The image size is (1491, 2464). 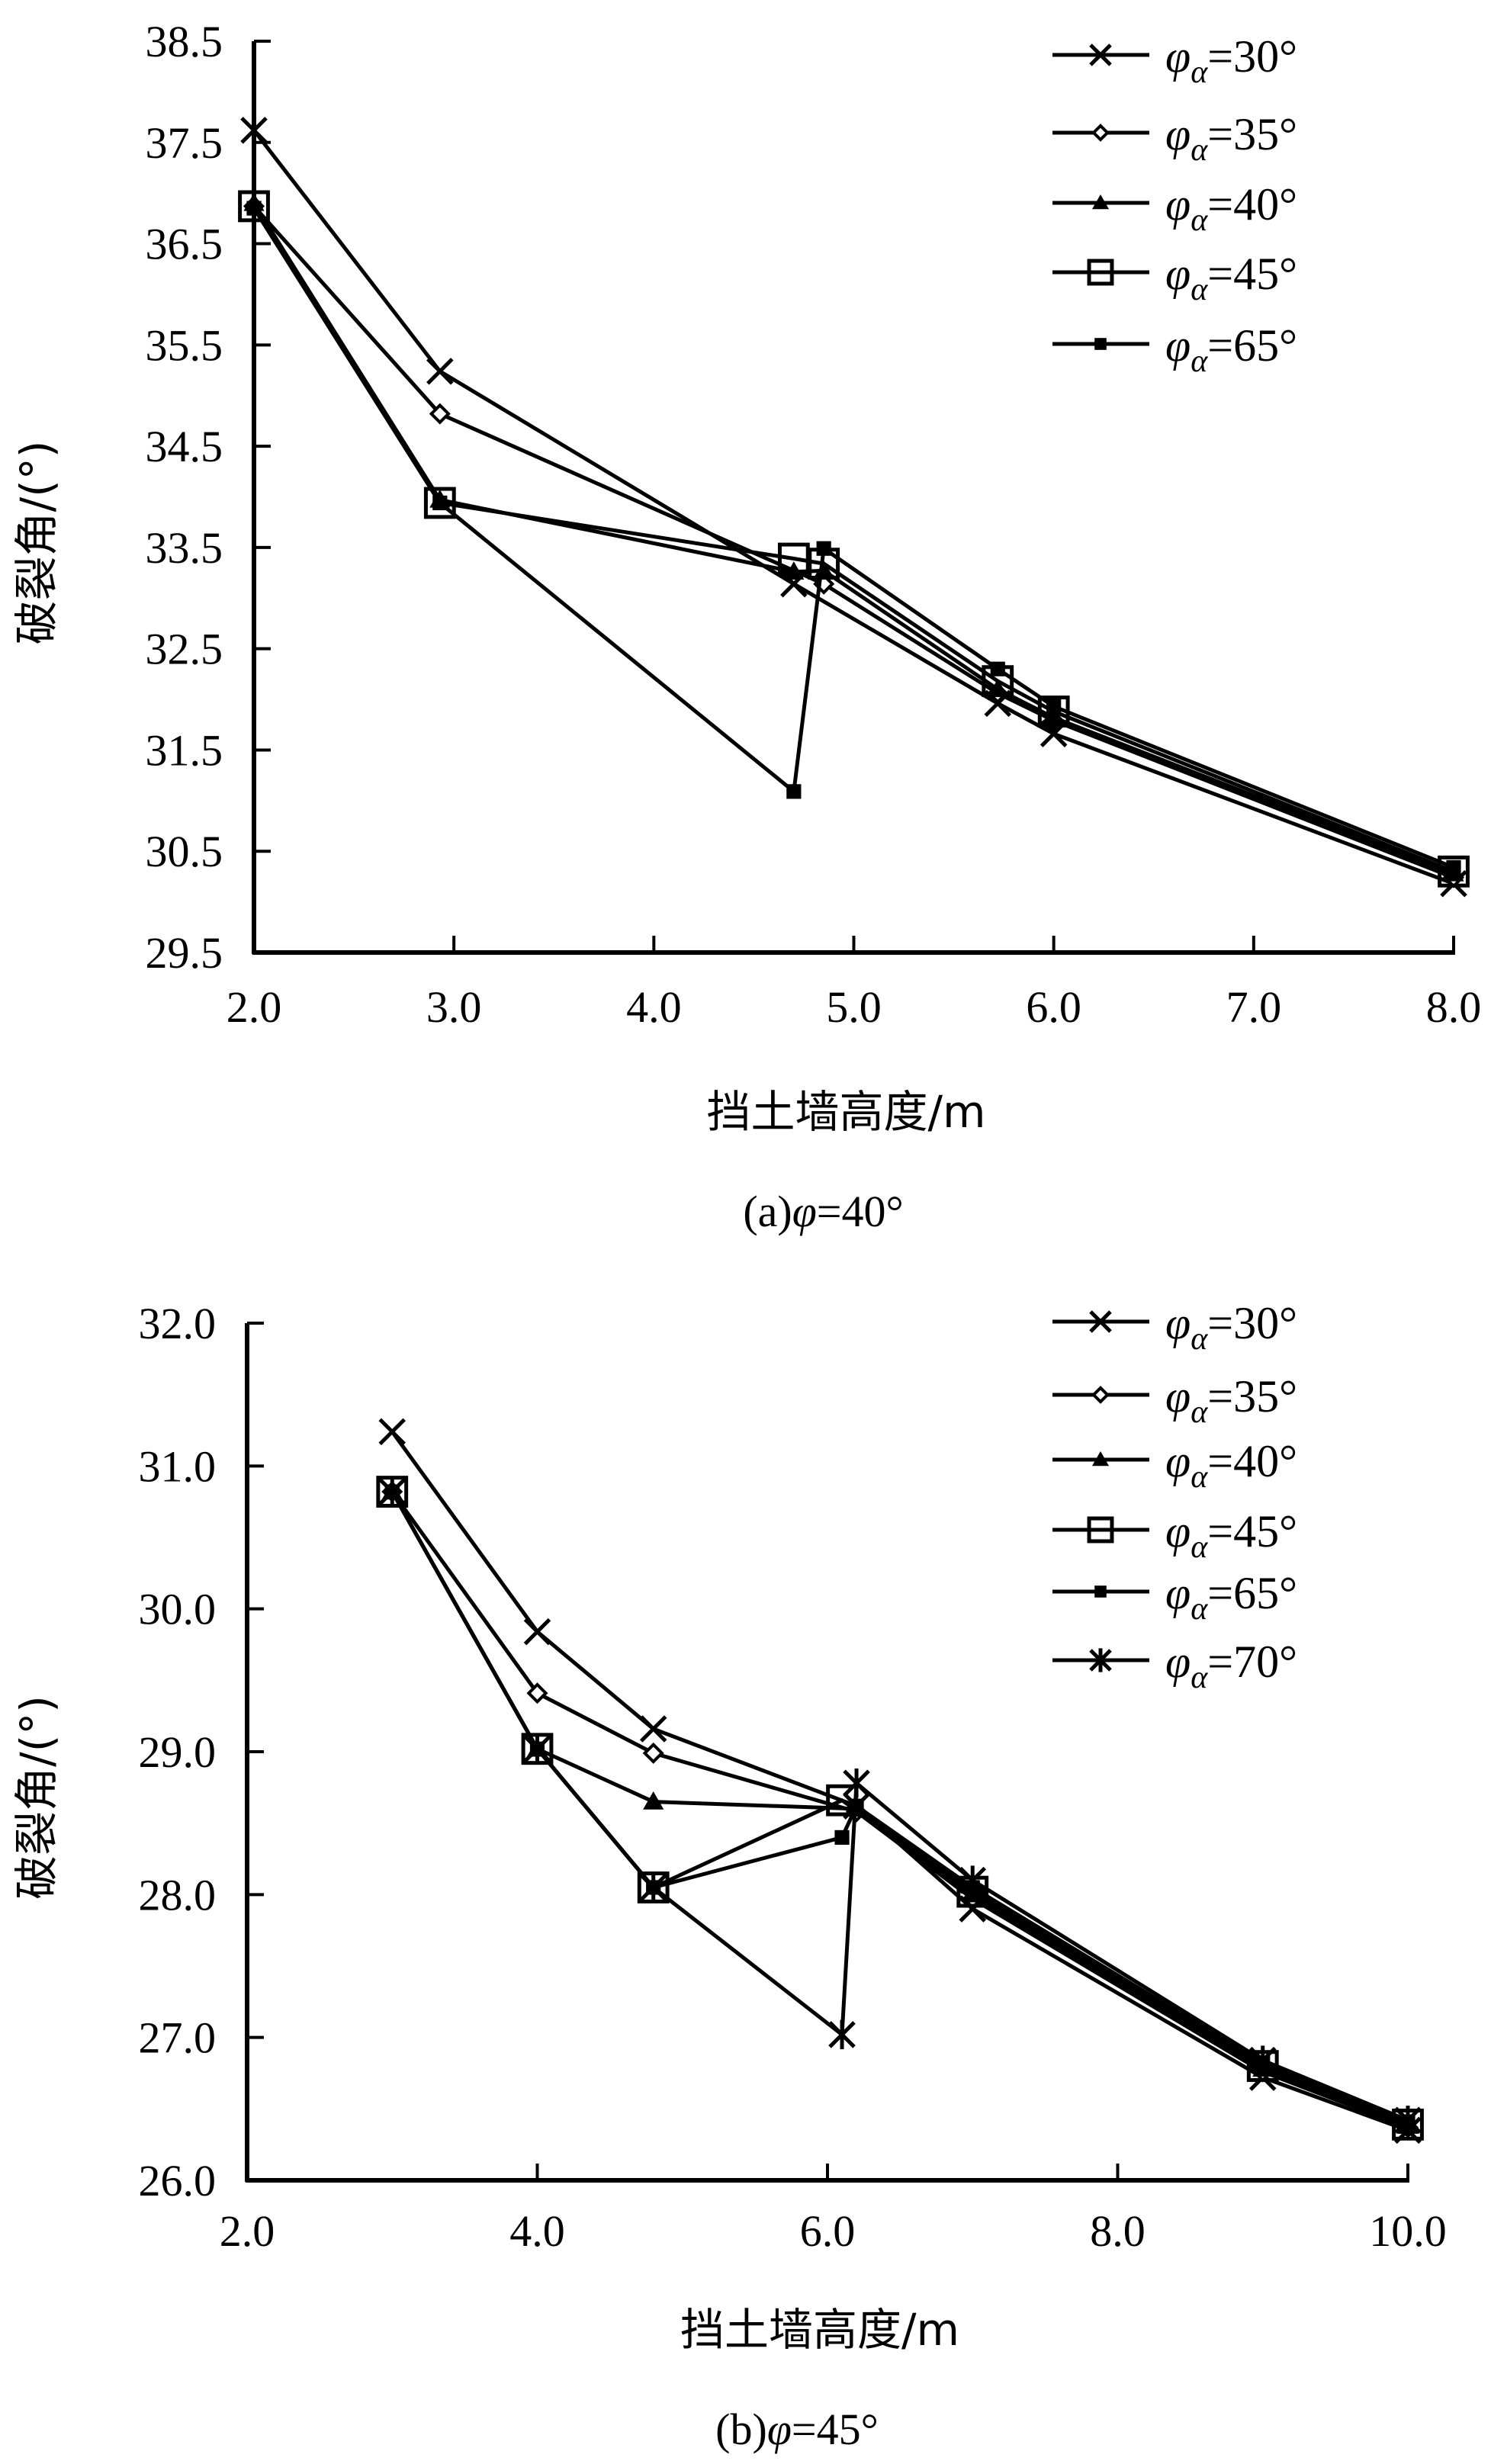 I want to click on legend-entry: φα=35°, so click(x=1174, y=138).